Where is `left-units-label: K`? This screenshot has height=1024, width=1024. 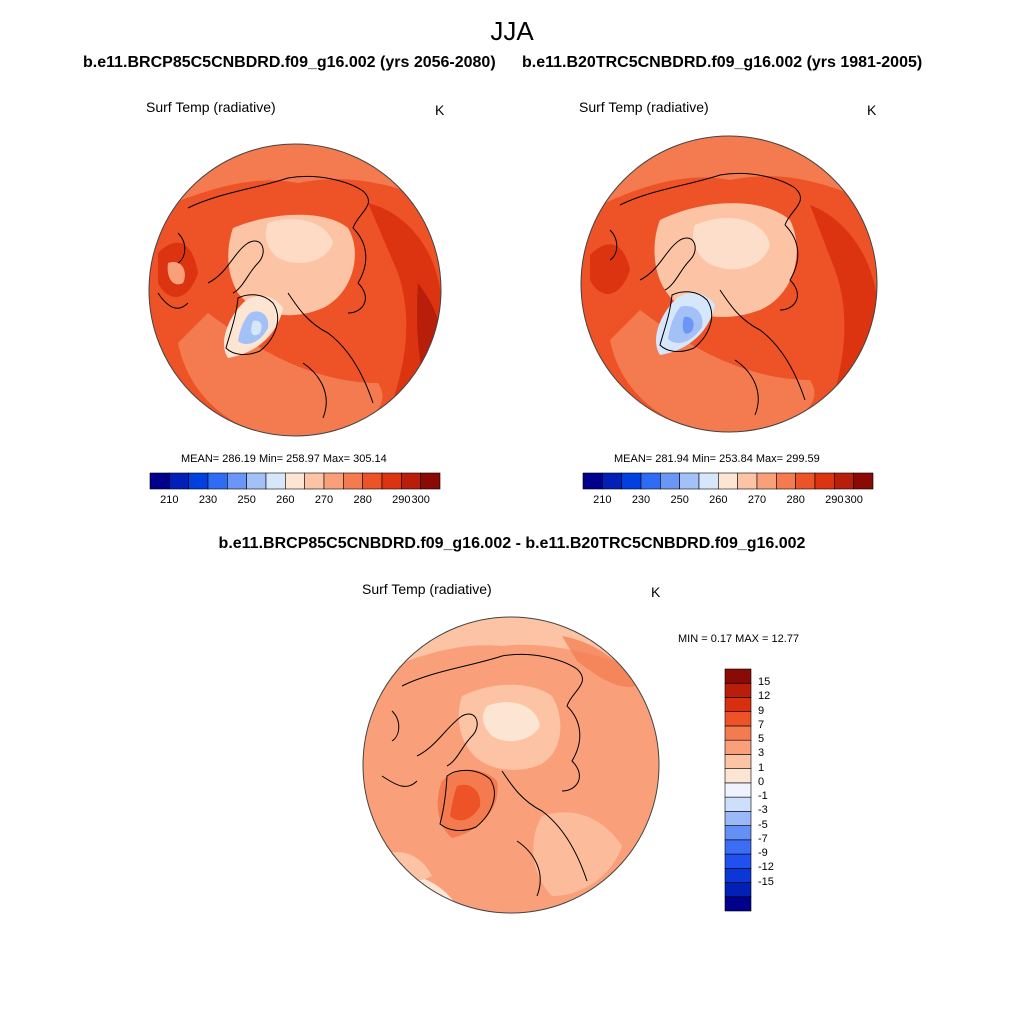 left-units-label: K is located at coordinates (440, 110).